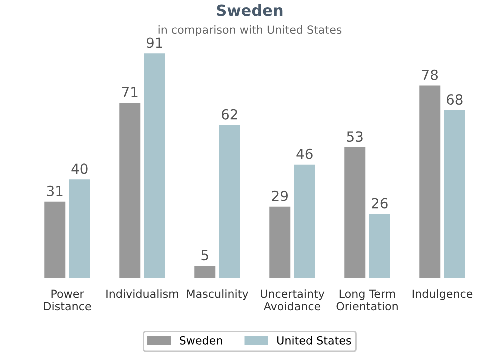 This screenshot has height=357, width=500. I want to click on chart-subtitle: in comparison with United States, so click(250, 30).